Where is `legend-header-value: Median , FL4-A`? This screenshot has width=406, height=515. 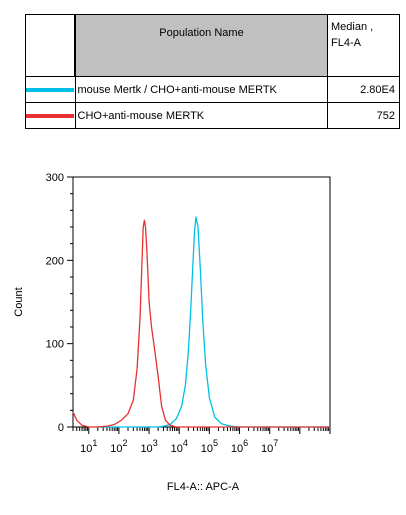 legend-header-value: Median , FL4-A is located at coordinates (363, 45).